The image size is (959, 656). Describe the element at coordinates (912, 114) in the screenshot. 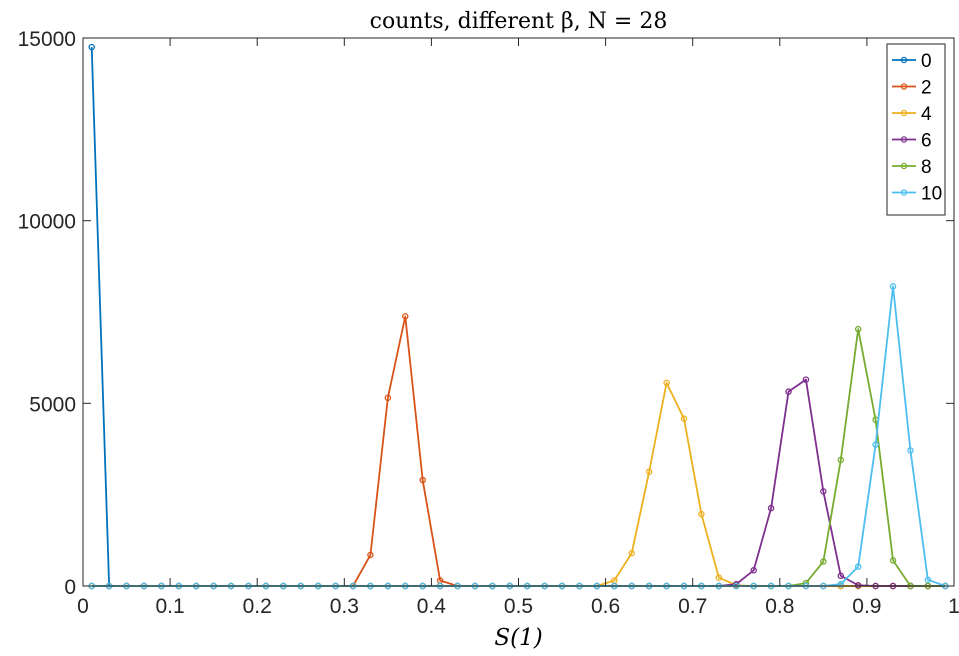

I see `legend-item: 4` at that location.